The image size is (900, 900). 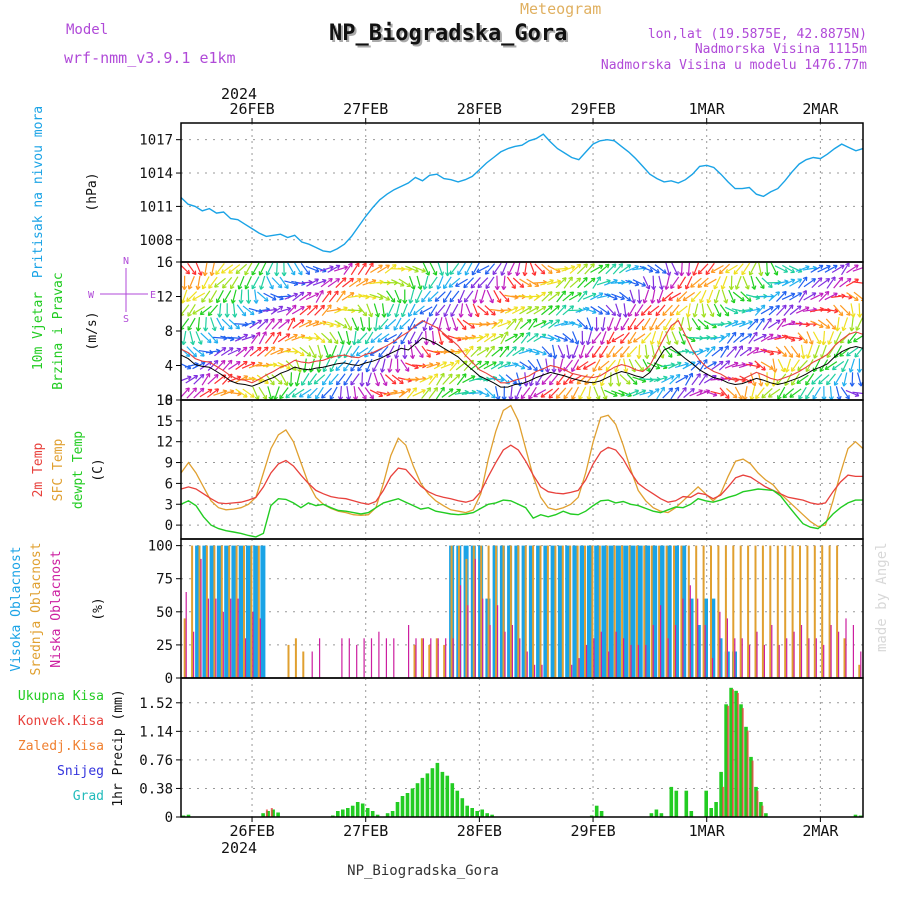 I want to click on year-label-top: 2024, so click(x=239, y=94).